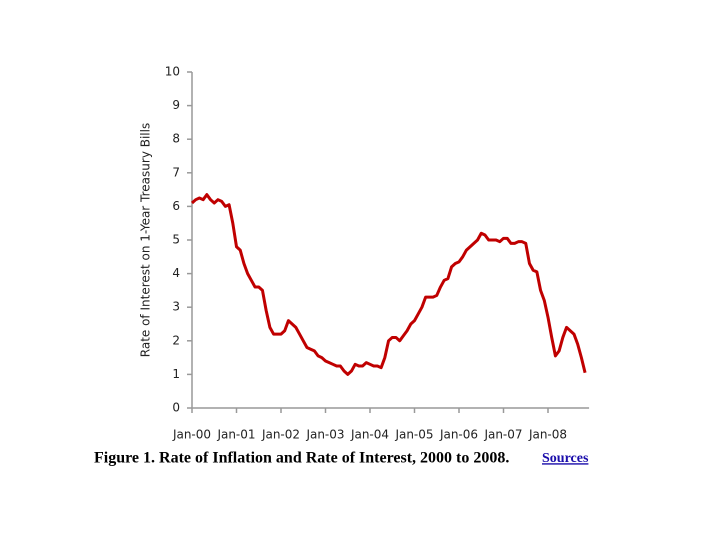 The height and width of the screenshot is (540, 720). Describe the element at coordinates (191, 435) in the screenshot. I see `x-tick-label: Jan-00` at that location.